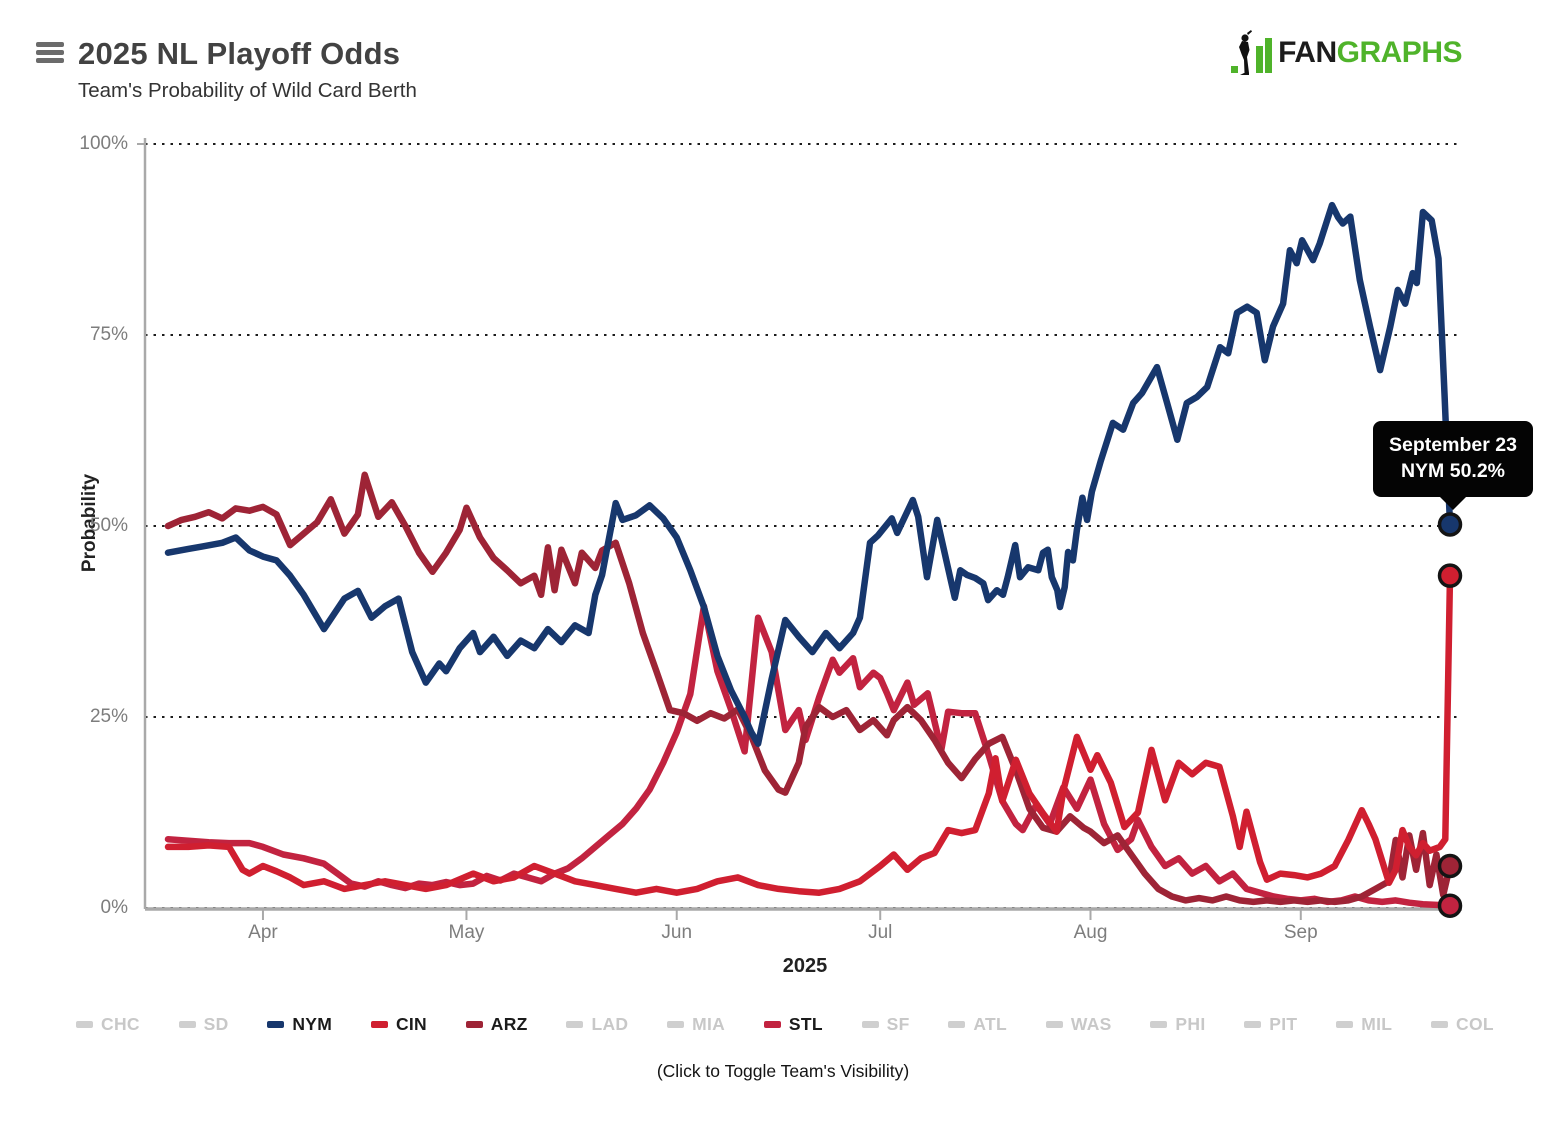  I want to click on fangraphs-wordmark: FANGRAPHS, so click(1370, 53).